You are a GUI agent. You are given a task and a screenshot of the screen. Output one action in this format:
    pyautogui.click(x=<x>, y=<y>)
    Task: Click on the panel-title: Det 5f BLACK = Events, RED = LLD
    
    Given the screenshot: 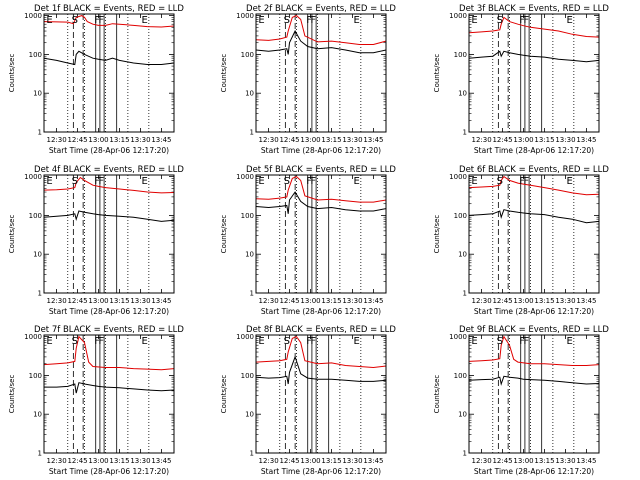 What is the action you would take?
    pyautogui.click(x=321, y=170)
    